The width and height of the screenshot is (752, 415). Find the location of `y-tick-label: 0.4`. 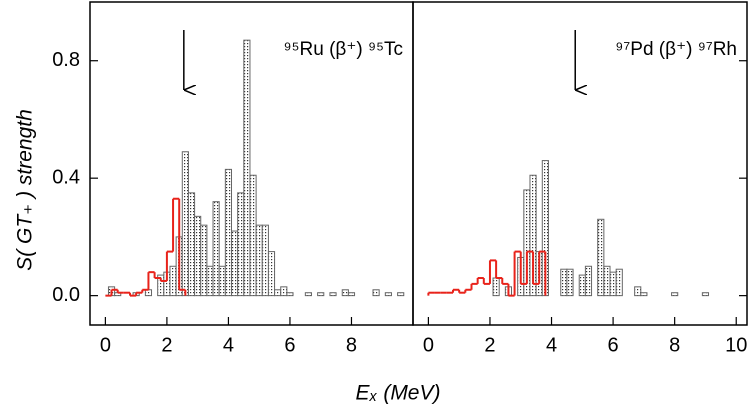

y-tick-label: 0.4 is located at coordinates (66, 177).